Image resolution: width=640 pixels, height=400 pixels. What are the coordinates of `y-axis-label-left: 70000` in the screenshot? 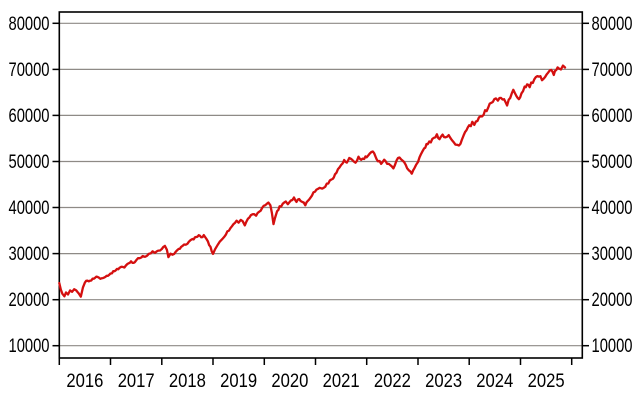 It's located at (29, 70).